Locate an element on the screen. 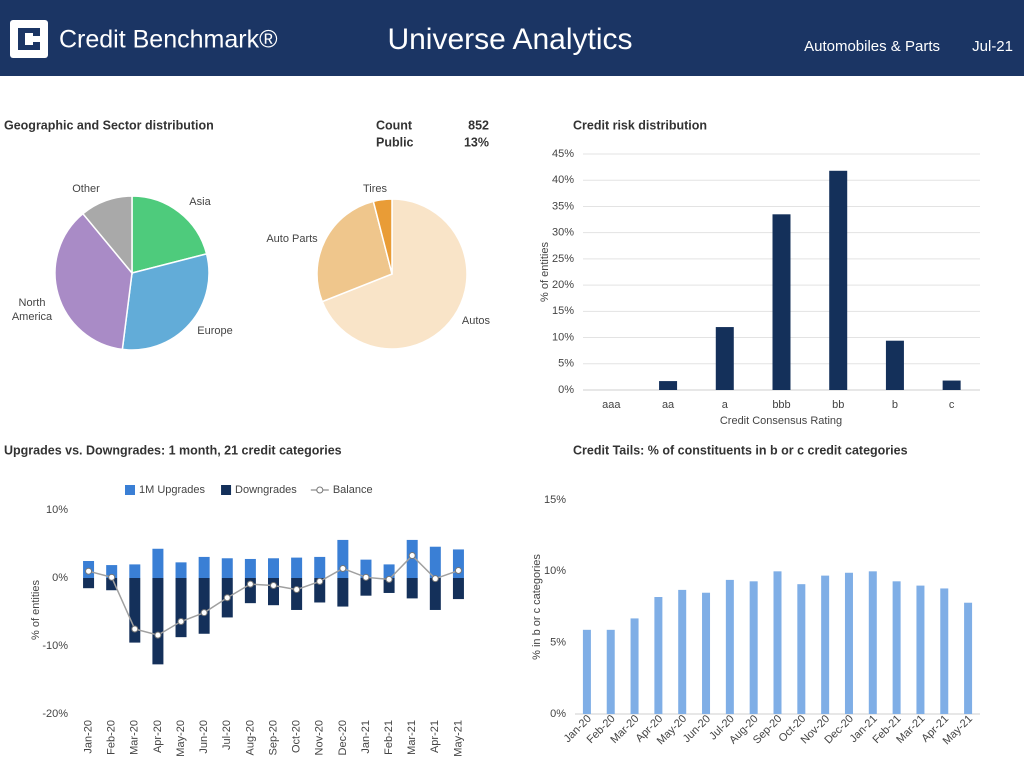 Image resolution: width=1024 pixels, height=776 pixels. y-tick-label: 40% is located at coordinates (563, 180).